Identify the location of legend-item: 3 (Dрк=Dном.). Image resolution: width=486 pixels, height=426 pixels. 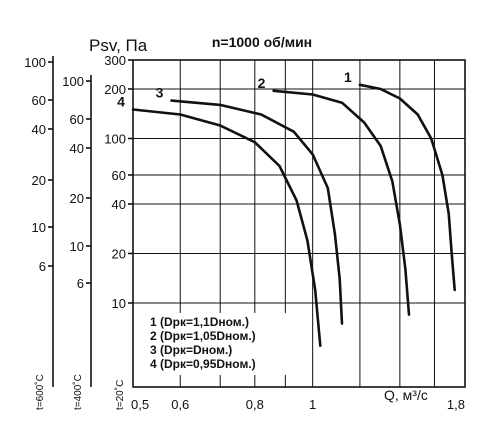
(191, 350).